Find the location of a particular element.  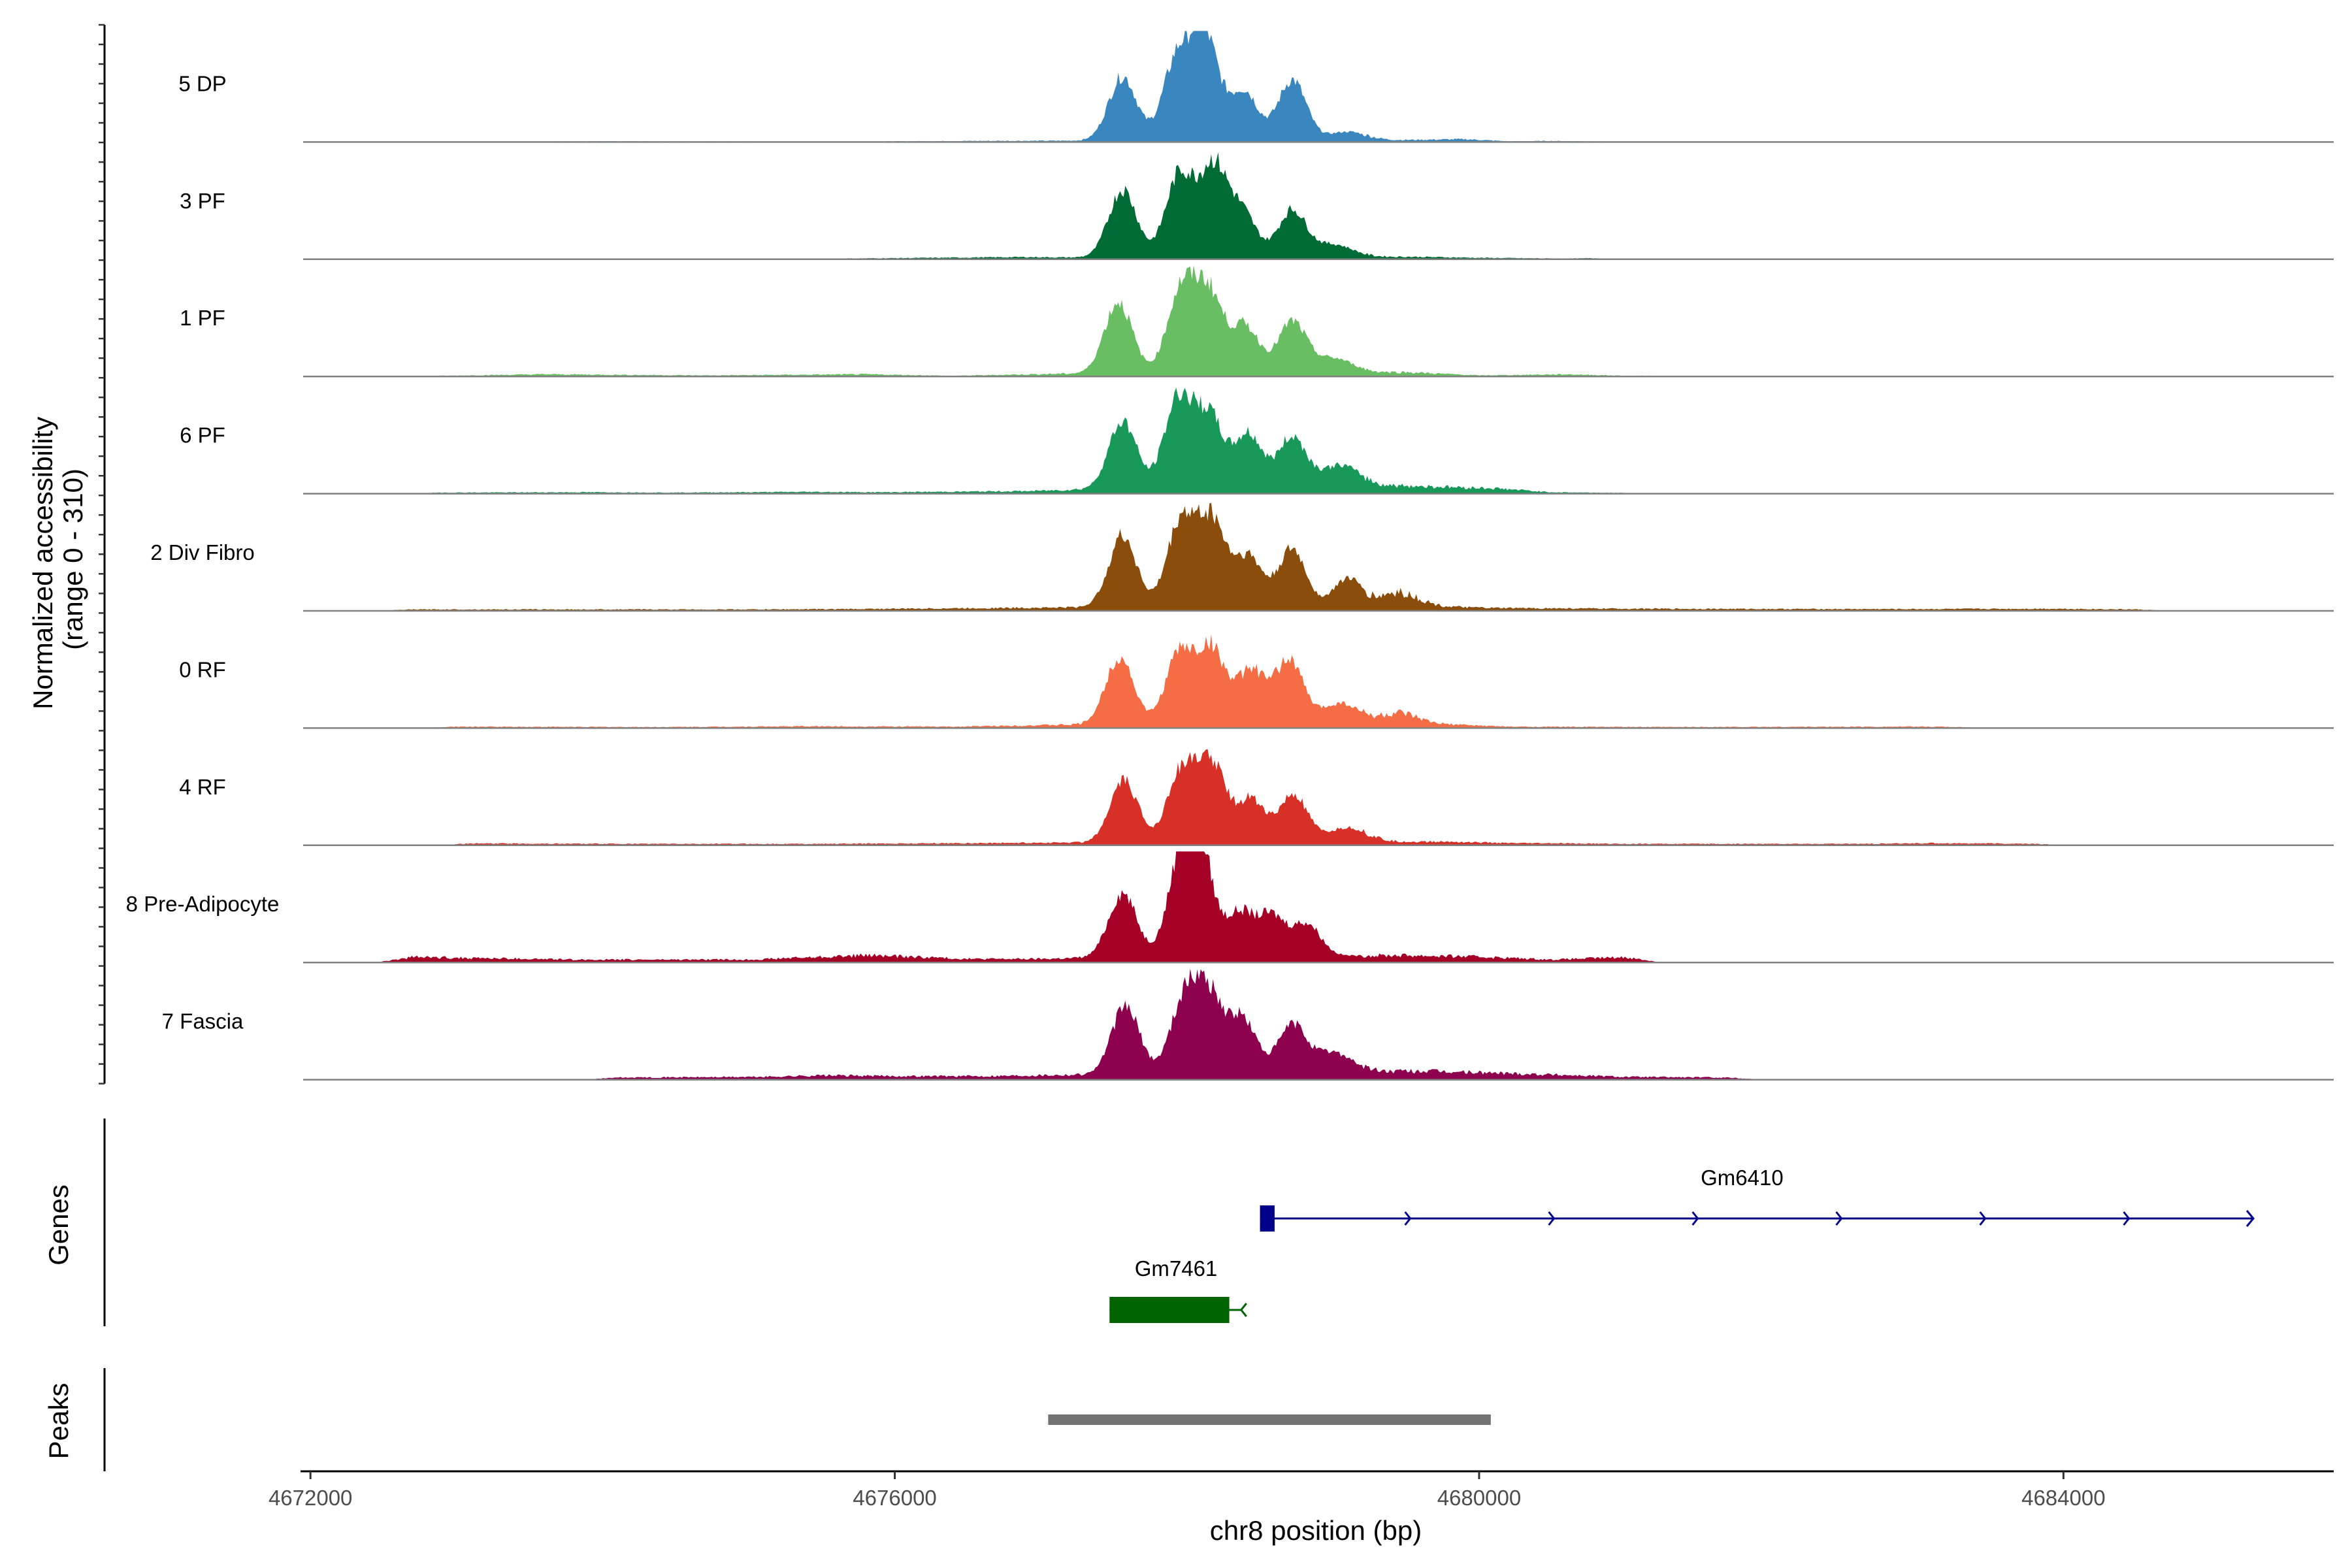

track-5-dp: 5 DP is located at coordinates (1256, 87).